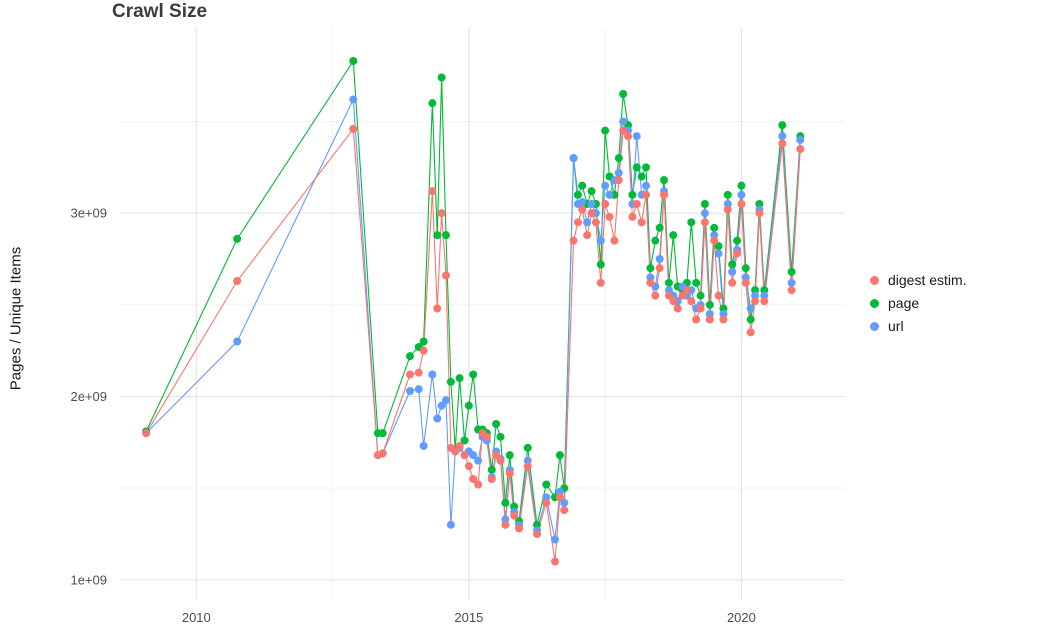  What do you see at coordinates (160, 11) in the screenshot?
I see `chart-title: Crawl Size` at bounding box center [160, 11].